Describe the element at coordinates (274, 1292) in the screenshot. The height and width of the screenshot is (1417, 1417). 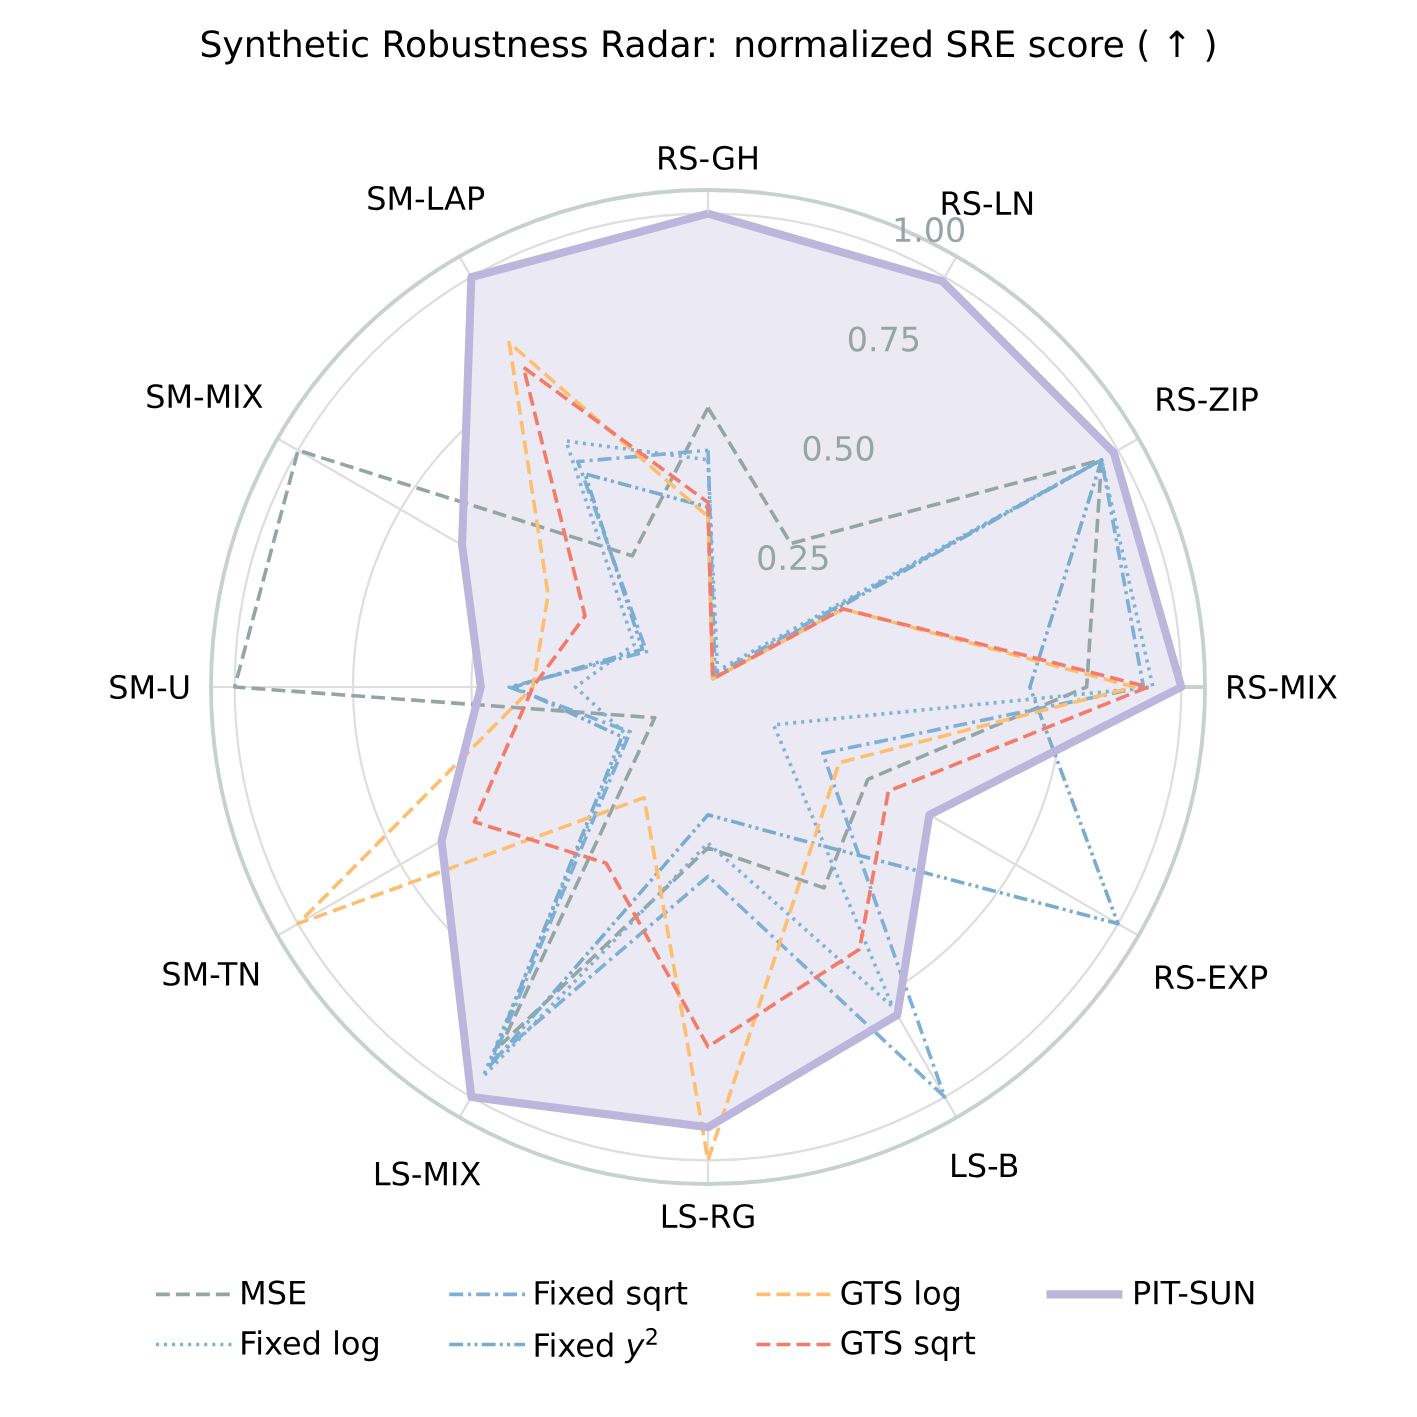
I see `legend-label: MSE` at that location.